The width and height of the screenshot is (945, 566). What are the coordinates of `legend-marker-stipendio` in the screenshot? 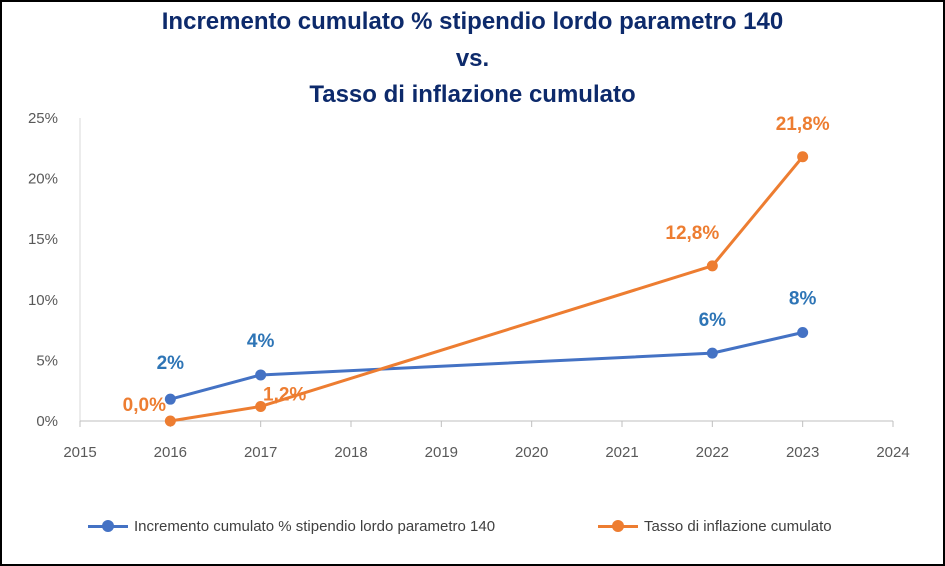 It's located at (108, 526).